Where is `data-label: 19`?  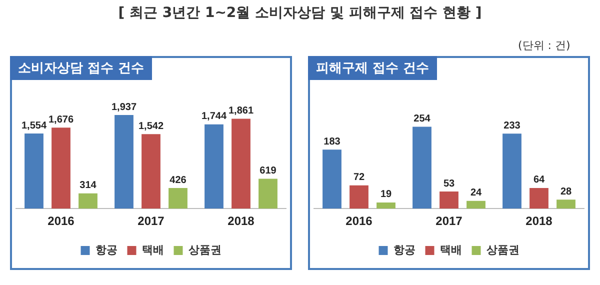
data-label: 19 is located at coordinates (386, 194).